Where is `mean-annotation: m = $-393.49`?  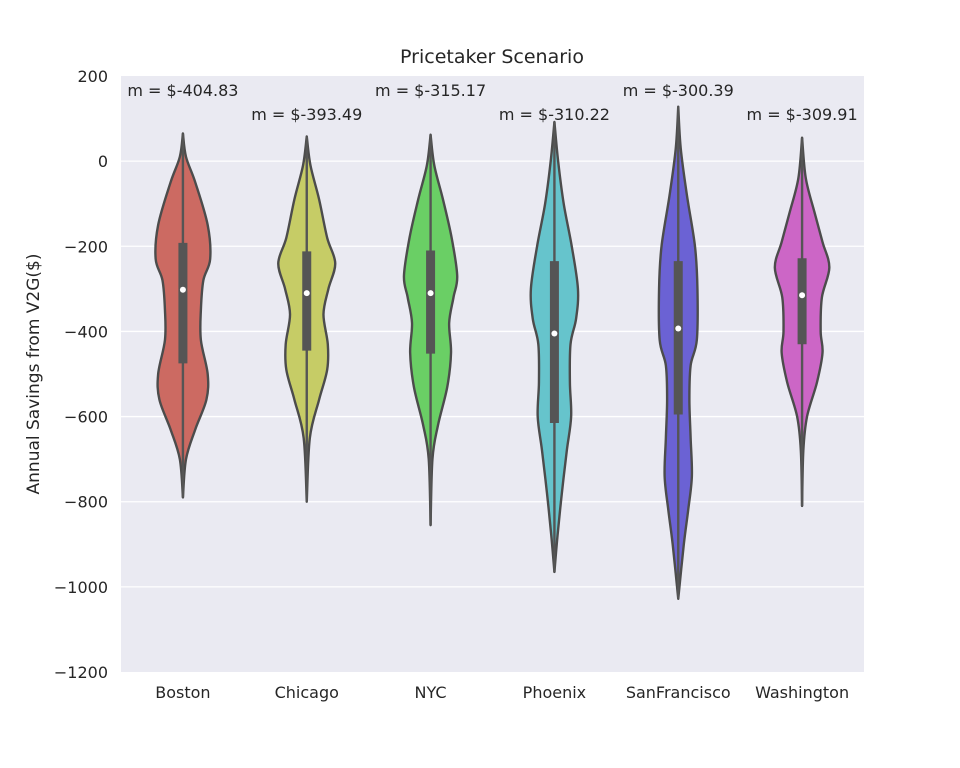 mean-annotation: m = $-393.49 is located at coordinates (306, 114).